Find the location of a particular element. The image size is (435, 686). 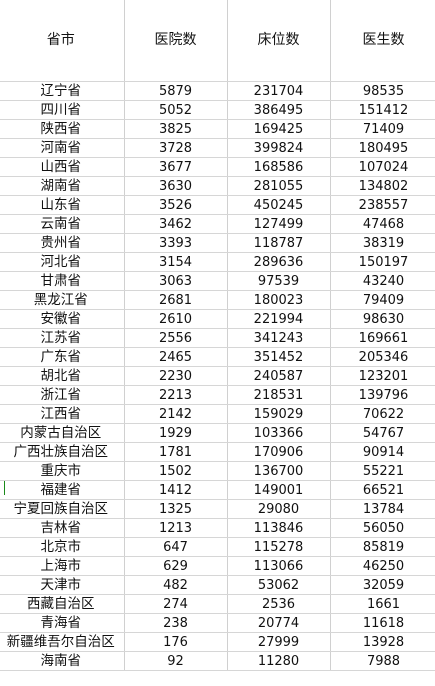

cell-doctors: 98630 is located at coordinates (382, 319).